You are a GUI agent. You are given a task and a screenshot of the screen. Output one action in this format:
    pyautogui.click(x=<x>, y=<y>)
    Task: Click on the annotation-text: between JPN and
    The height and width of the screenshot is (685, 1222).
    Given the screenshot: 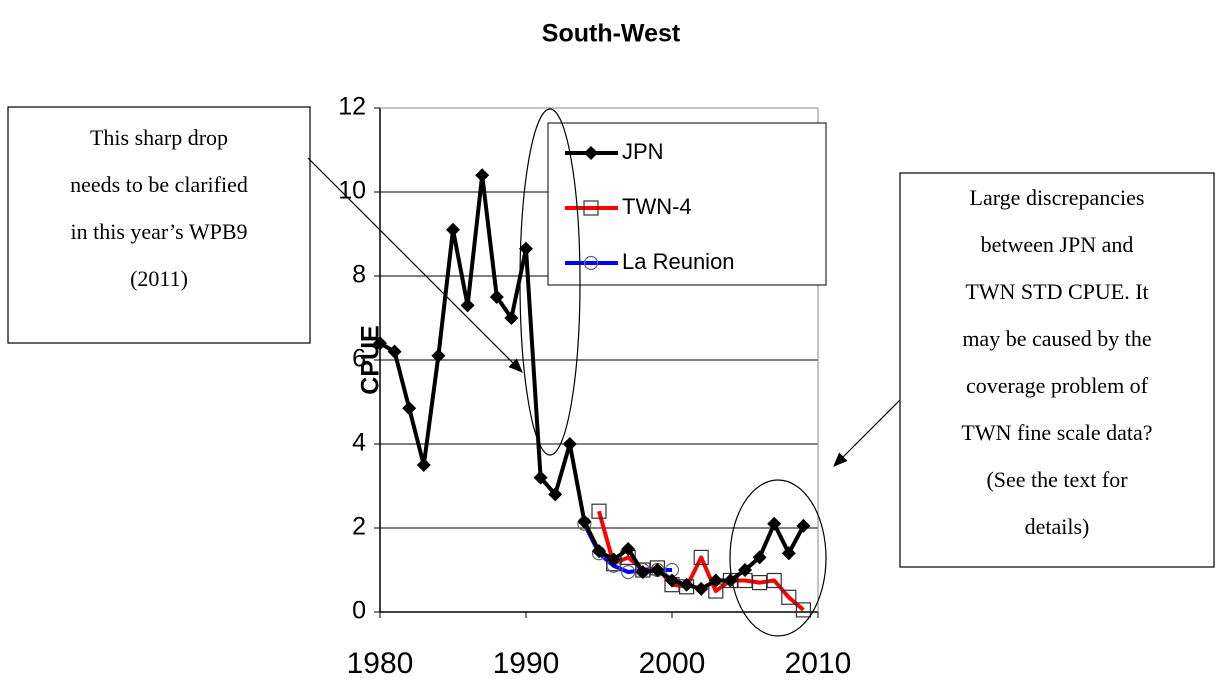 What is the action you would take?
    pyautogui.click(x=1057, y=244)
    